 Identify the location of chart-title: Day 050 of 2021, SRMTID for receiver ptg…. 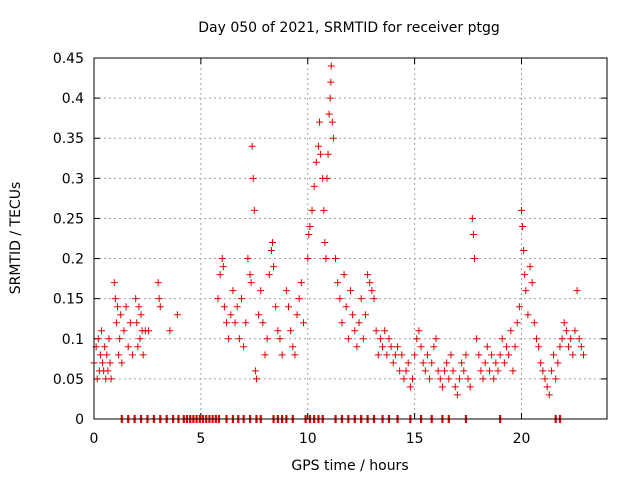
(349, 28).